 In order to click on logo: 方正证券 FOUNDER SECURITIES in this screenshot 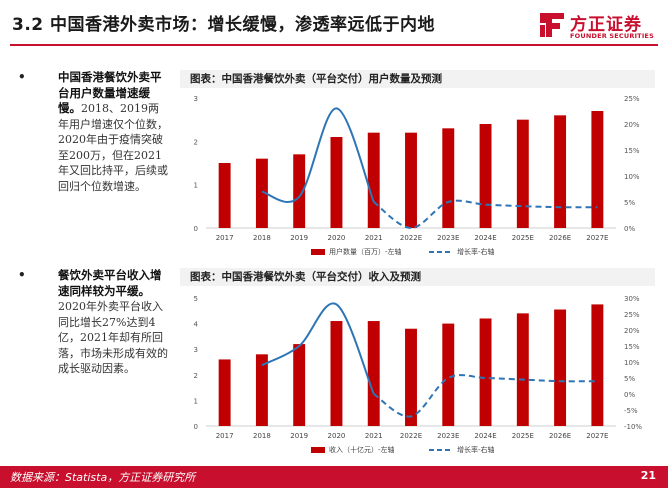, I will do `click(600, 27)`.